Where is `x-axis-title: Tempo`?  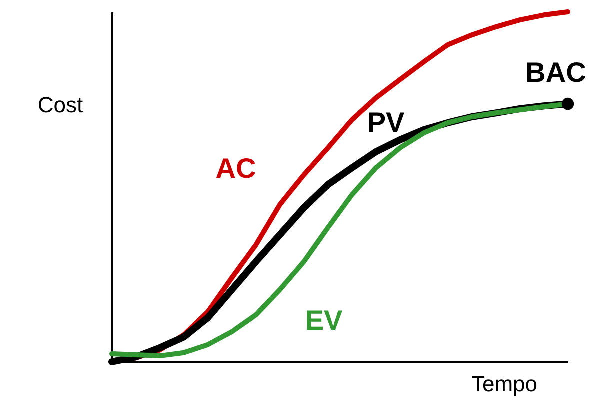 x-axis-title: Tempo is located at coordinates (504, 384).